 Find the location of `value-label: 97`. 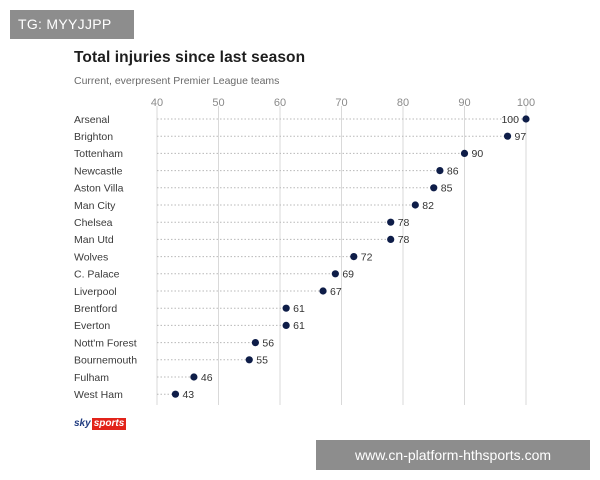

value-label: 97 is located at coordinates (521, 137).